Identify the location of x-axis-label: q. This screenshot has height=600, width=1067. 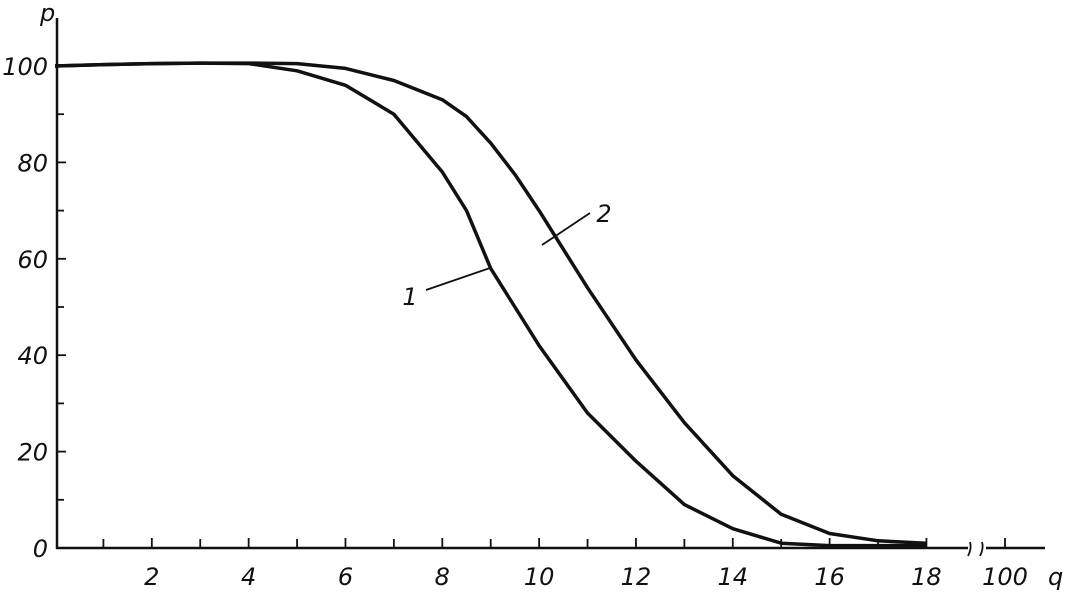
(1055, 577).